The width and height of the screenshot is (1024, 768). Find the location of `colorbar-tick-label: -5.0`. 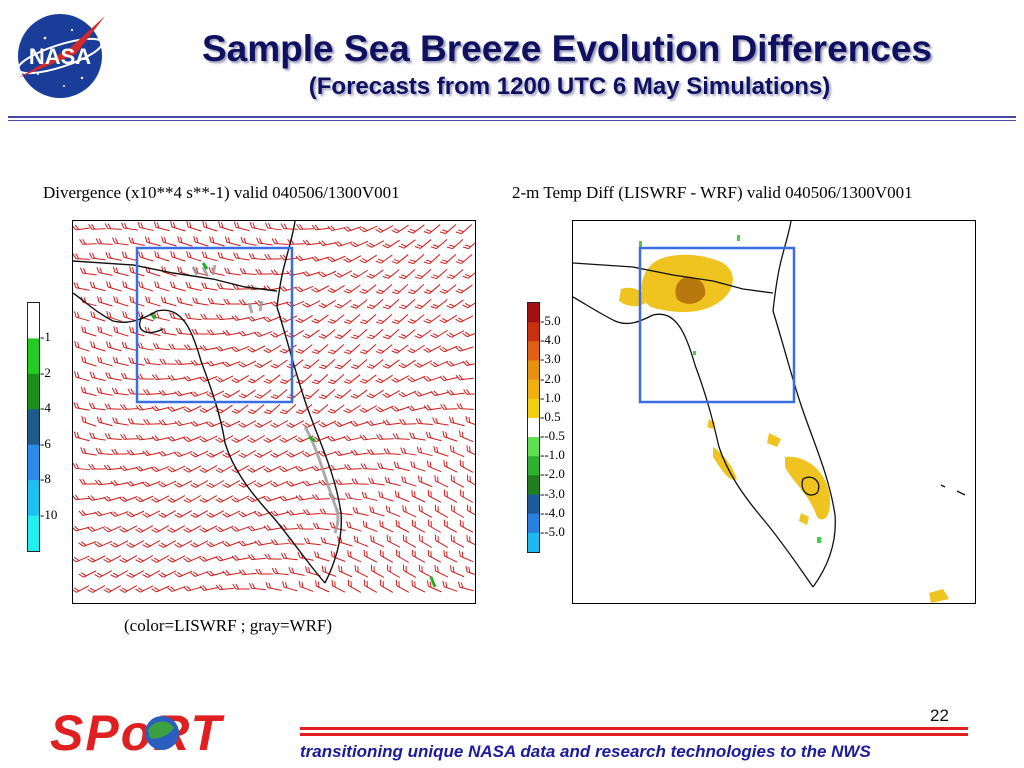

colorbar-tick-label: -5.0 is located at coordinates (550, 321).